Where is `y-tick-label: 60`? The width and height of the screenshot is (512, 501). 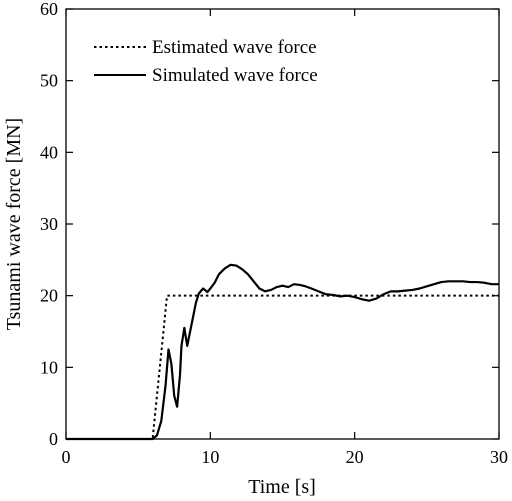
y-tick-label: 60 is located at coordinates (49, 9).